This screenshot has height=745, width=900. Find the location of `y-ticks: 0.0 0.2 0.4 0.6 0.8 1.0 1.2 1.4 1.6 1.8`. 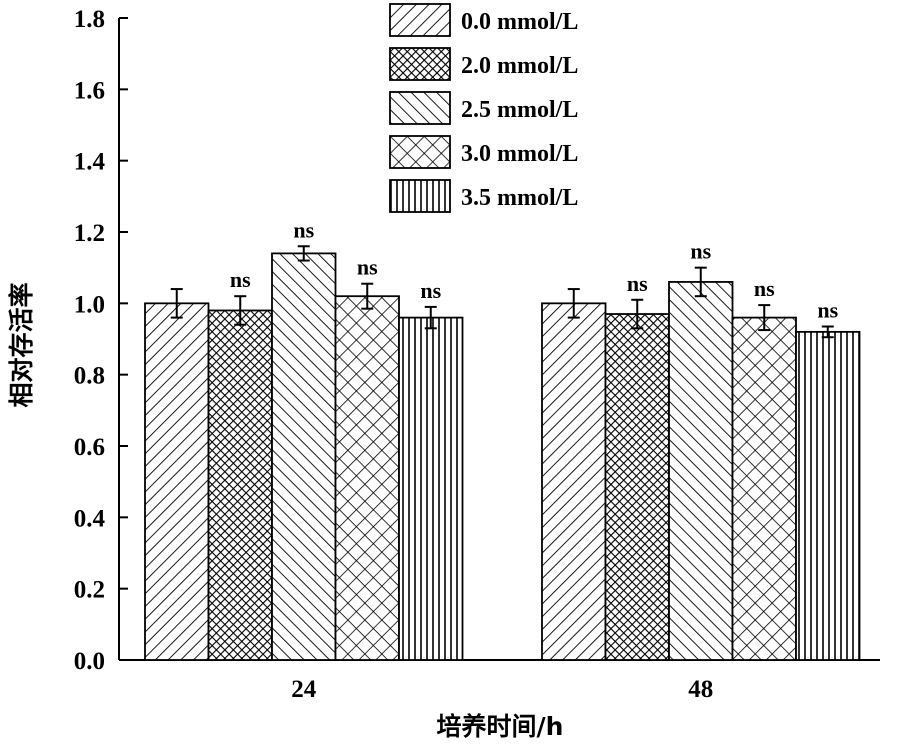

y-ticks: 0.0 0.2 0.4 0.6 0.8 1.0 1.2 1.4 1.6 1.8 is located at coordinates (101, 340).